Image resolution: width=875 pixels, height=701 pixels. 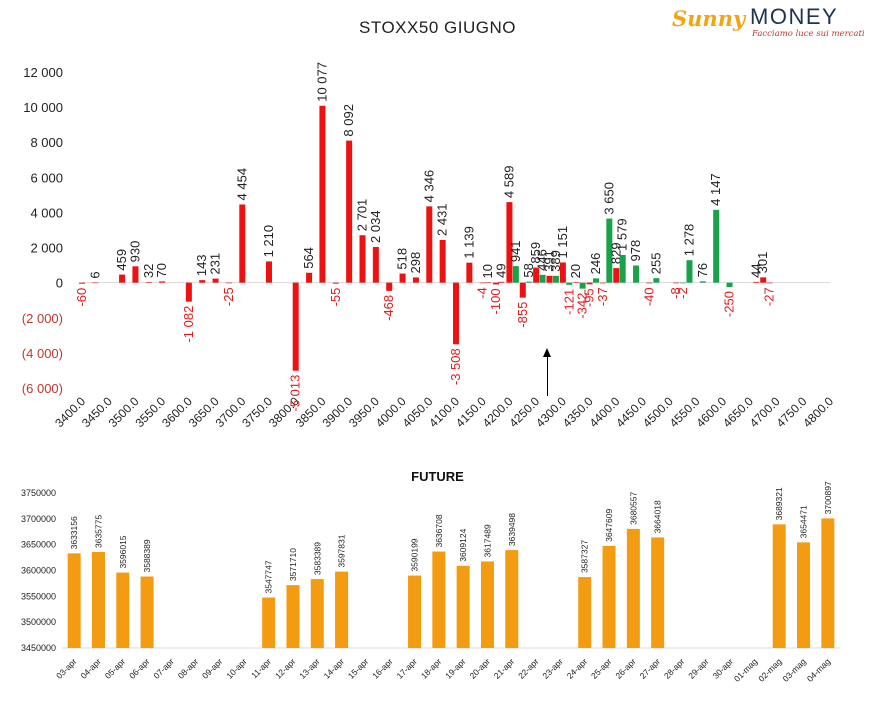 I want to click on future-data-label: 3654471, so click(x=804, y=521).